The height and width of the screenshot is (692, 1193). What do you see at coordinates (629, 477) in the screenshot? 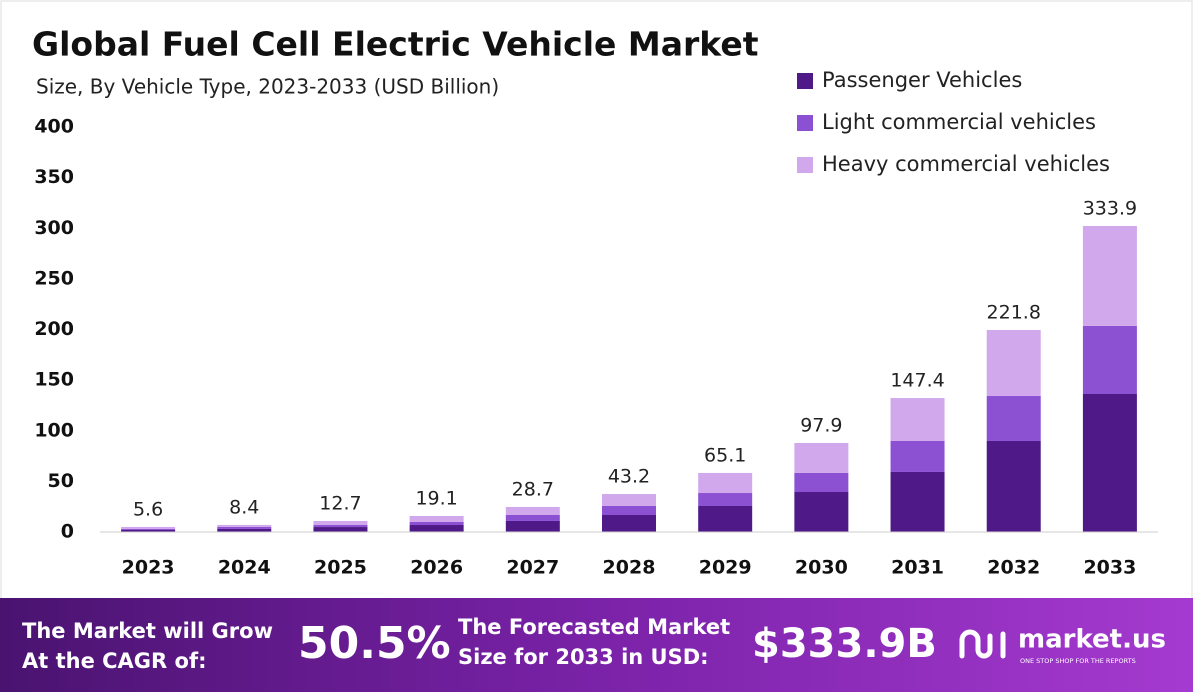
I see `total-label: 43.2` at bounding box center [629, 477].